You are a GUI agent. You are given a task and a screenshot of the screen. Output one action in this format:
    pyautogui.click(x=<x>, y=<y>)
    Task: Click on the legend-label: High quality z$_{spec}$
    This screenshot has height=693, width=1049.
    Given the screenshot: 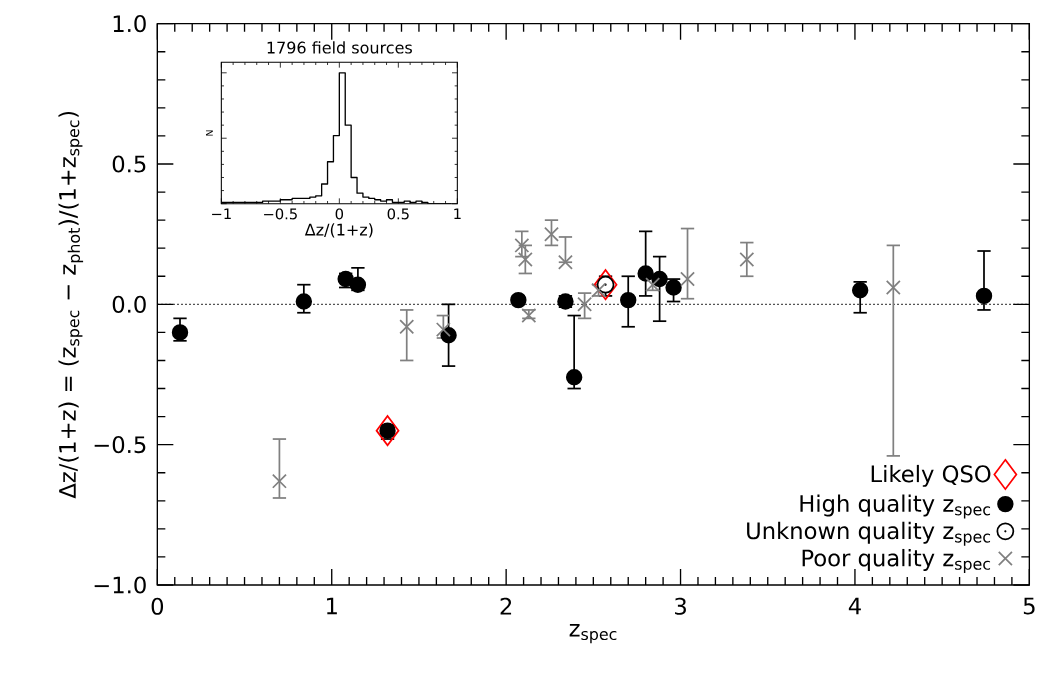 What is the action you would take?
    pyautogui.click(x=895, y=506)
    